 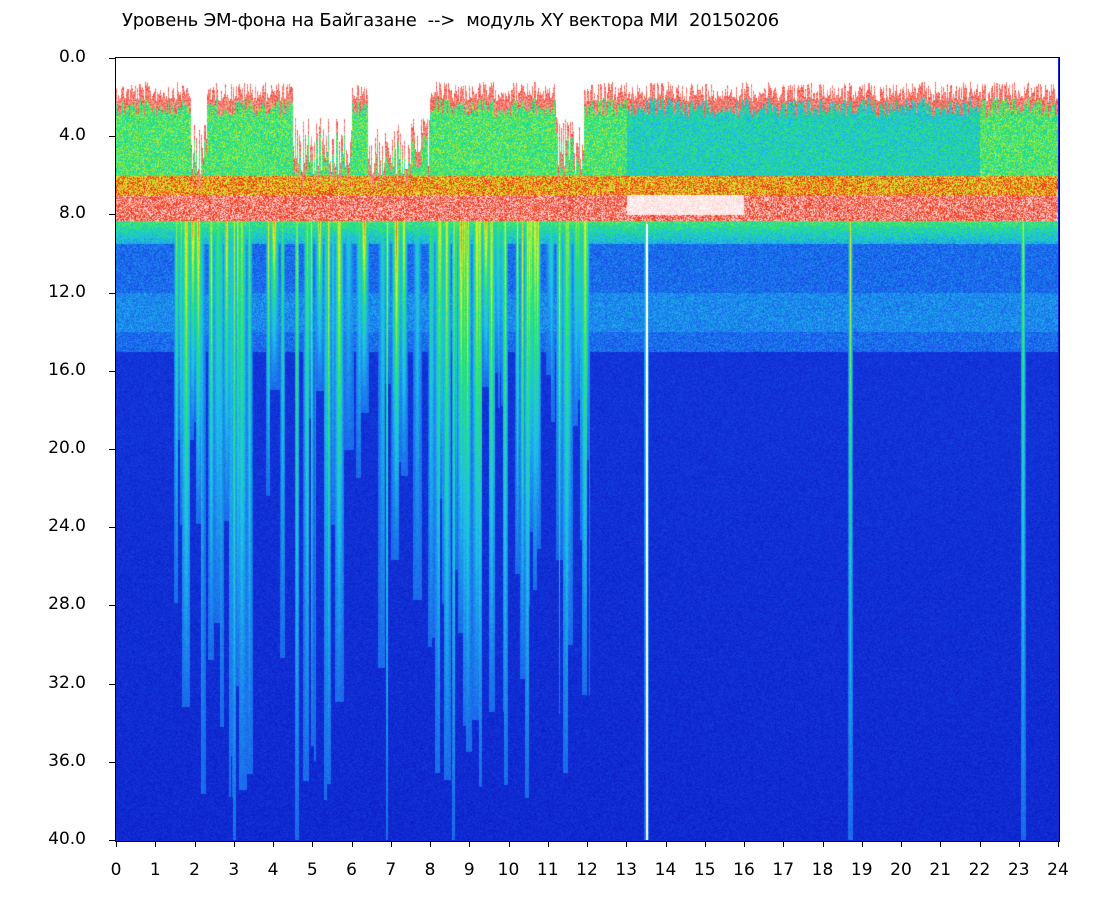 I want to click on x-tick-label: 3, so click(x=234, y=870).